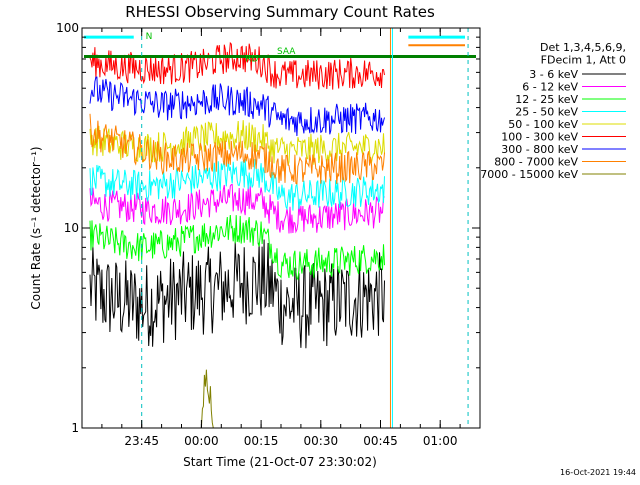 The width and height of the screenshot is (640, 485). Describe the element at coordinates (141, 441) in the screenshot. I see `x-tick-label-23-45: 23:45` at that location.